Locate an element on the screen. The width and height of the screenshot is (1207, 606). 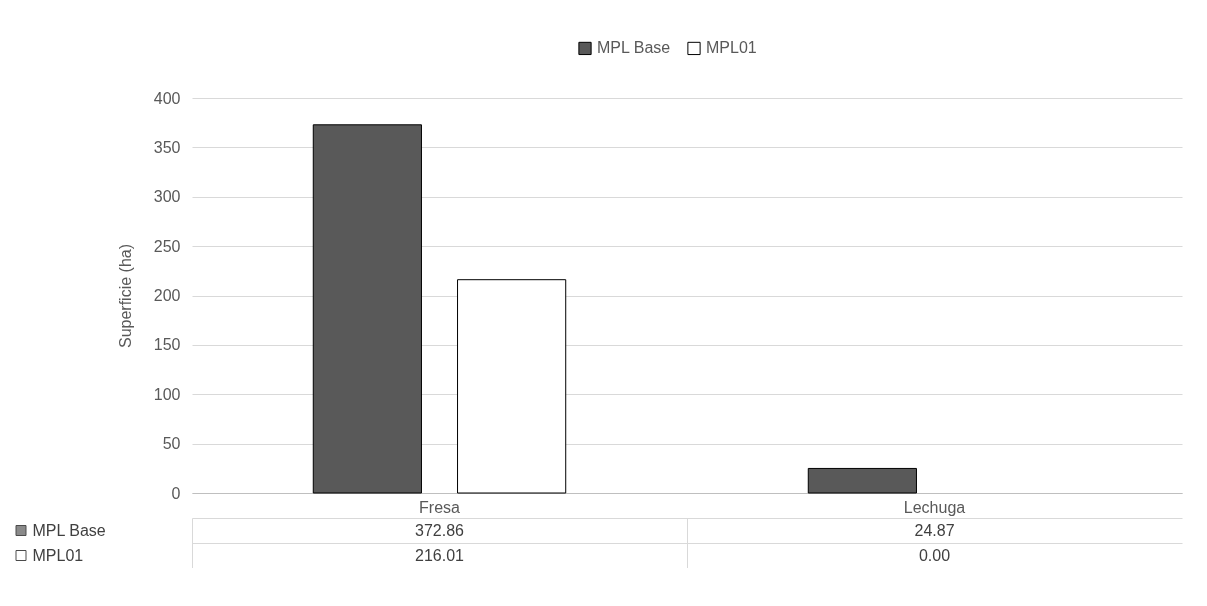
y-tick-label: 300 is located at coordinates (167, 197).